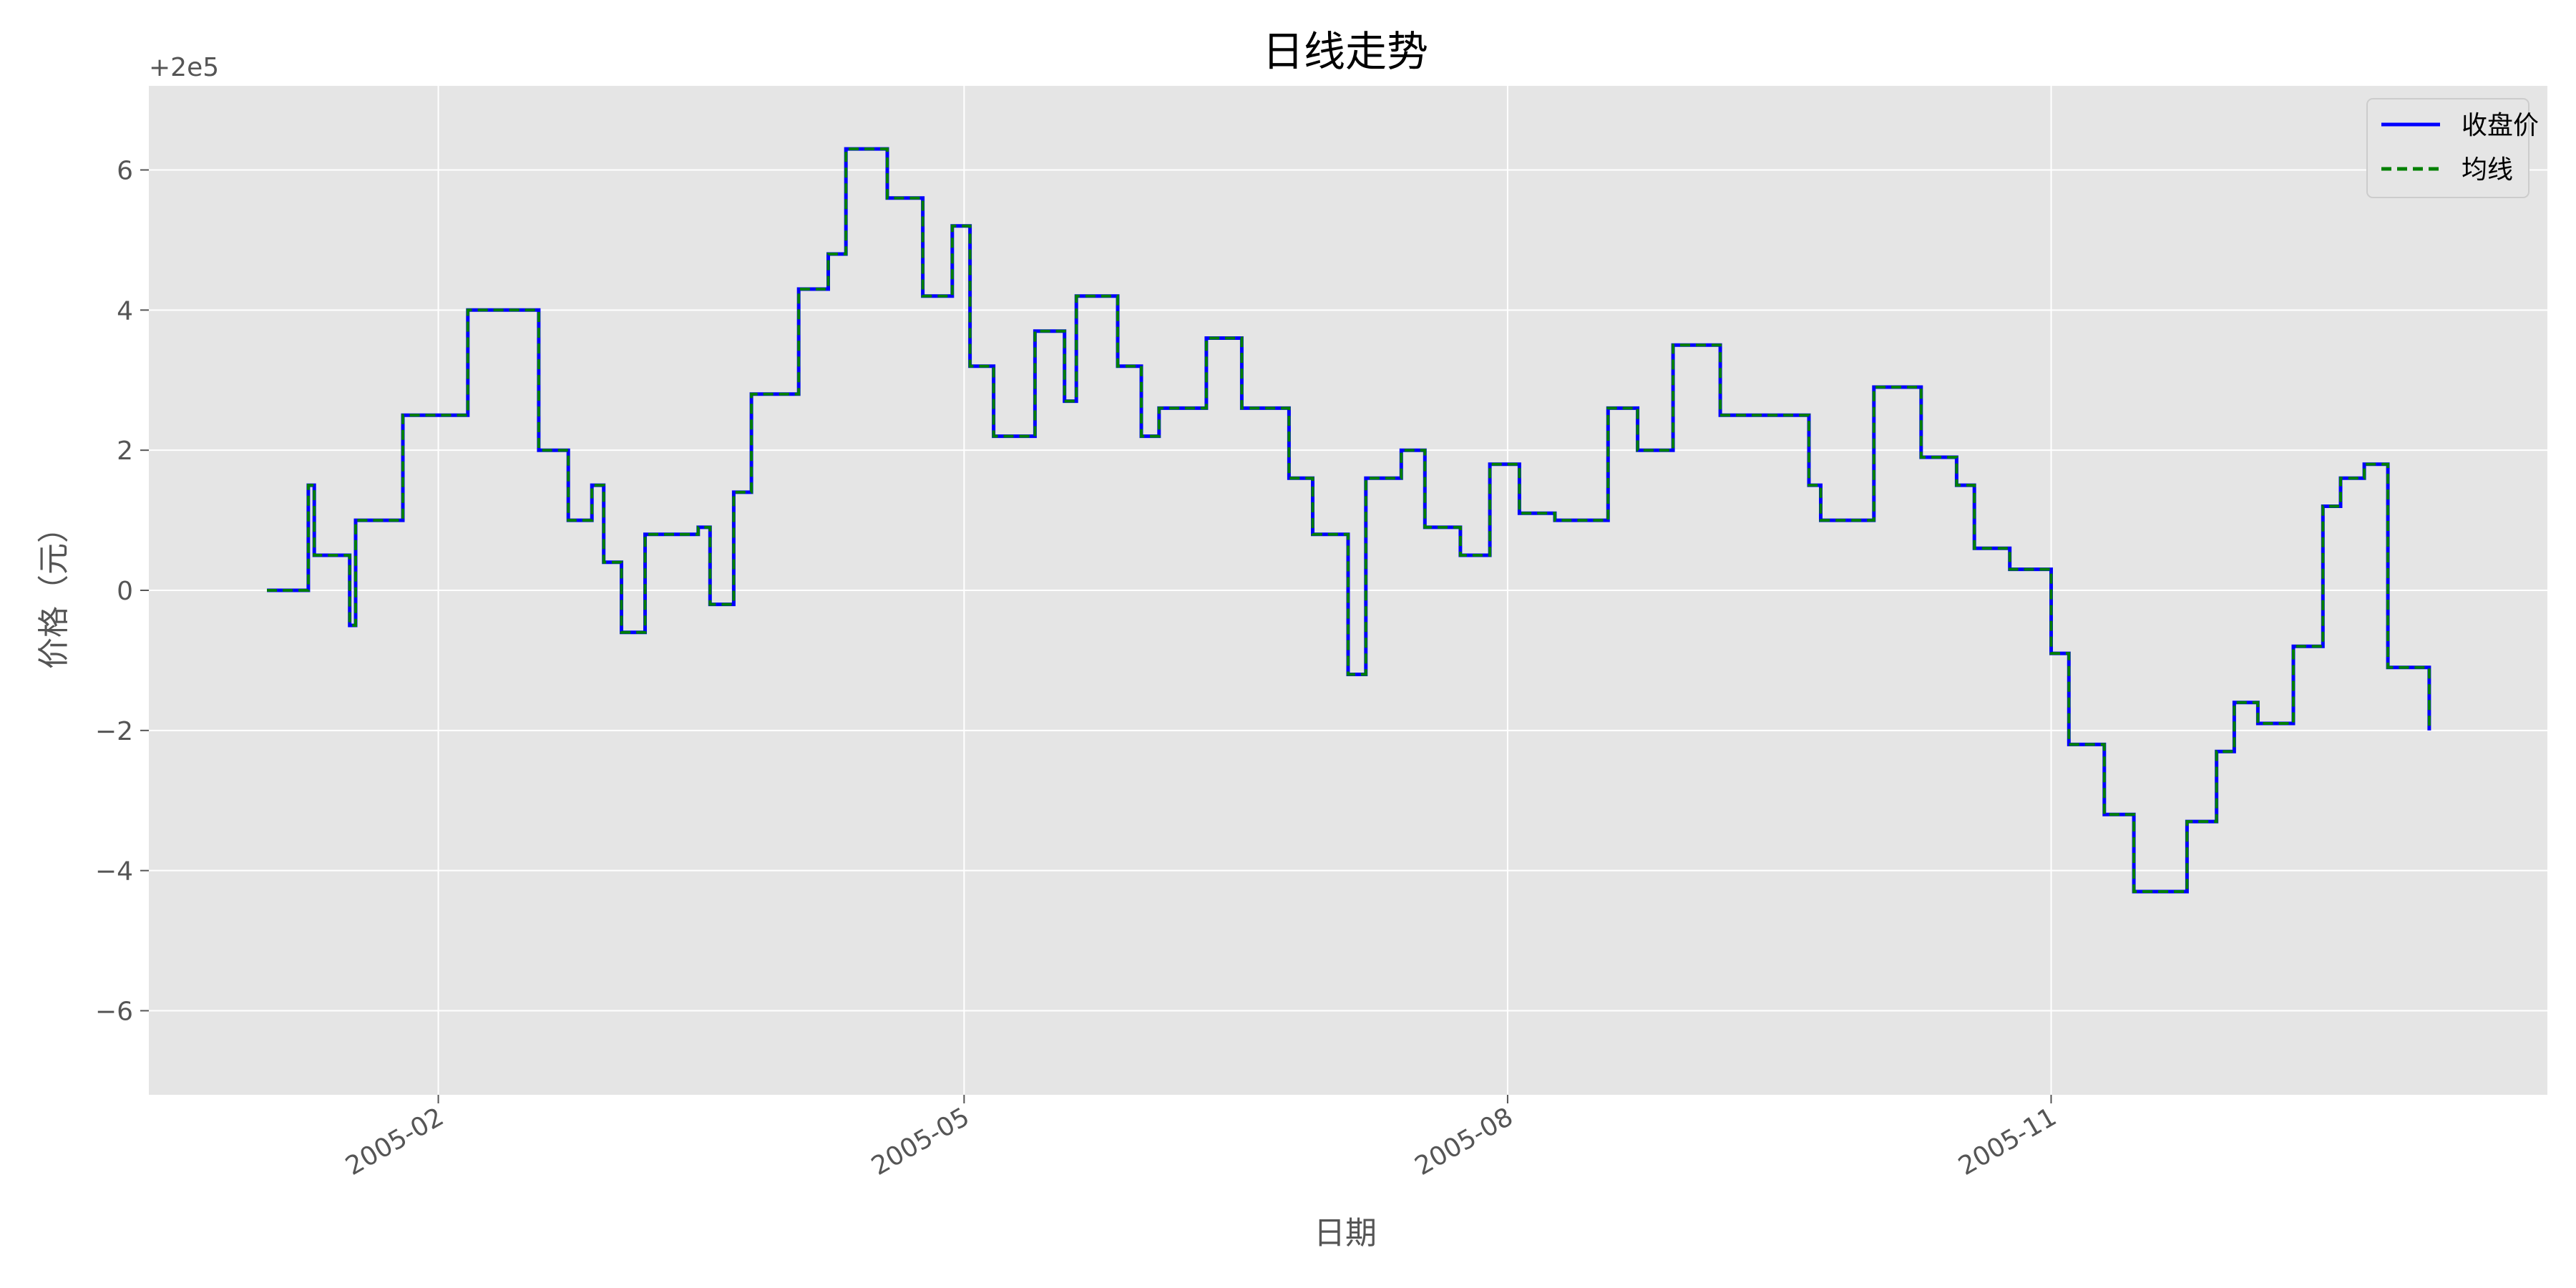  I want to click on y-tick-label: 2, so click(125, 451).